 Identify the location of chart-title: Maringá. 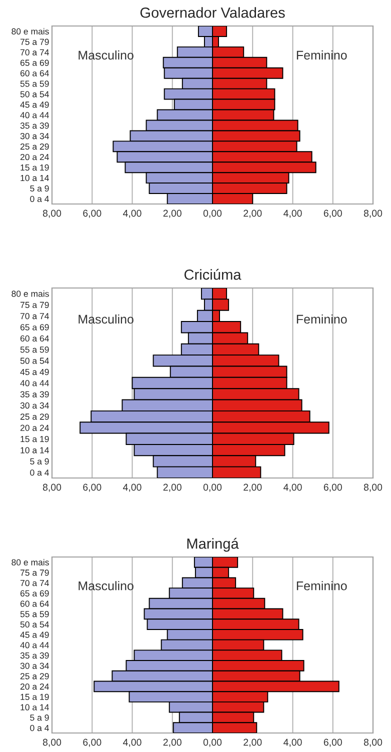
(213, 545).